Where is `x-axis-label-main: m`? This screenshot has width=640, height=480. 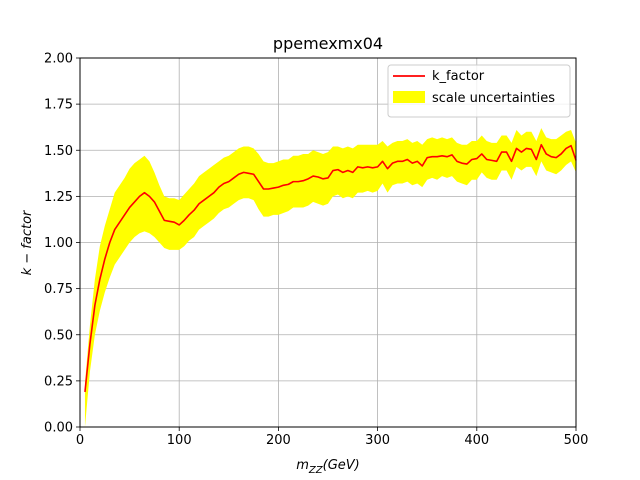 x-axis-label-main: m is located at coordinates (302, 465).